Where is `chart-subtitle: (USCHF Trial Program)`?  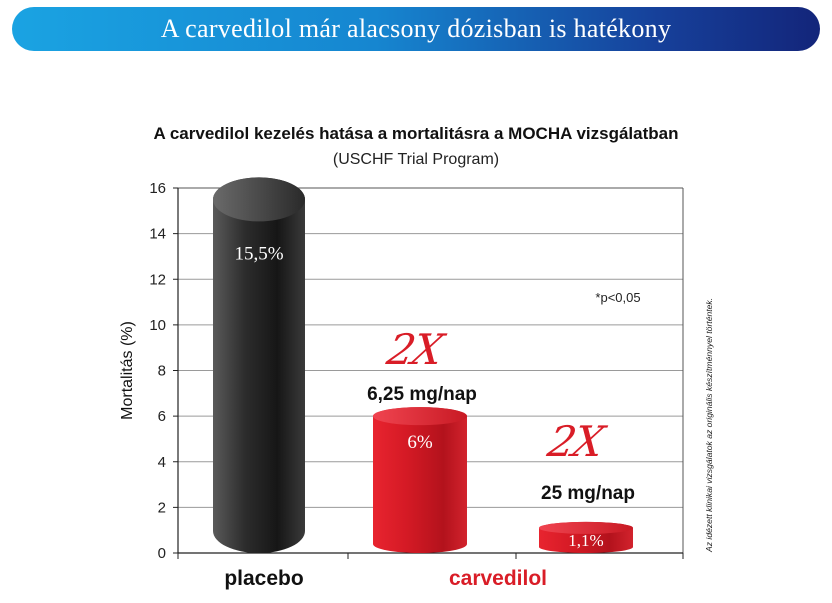
chart-subtitle: (USCHF Trial Program) is located at coordinates (416, 159).